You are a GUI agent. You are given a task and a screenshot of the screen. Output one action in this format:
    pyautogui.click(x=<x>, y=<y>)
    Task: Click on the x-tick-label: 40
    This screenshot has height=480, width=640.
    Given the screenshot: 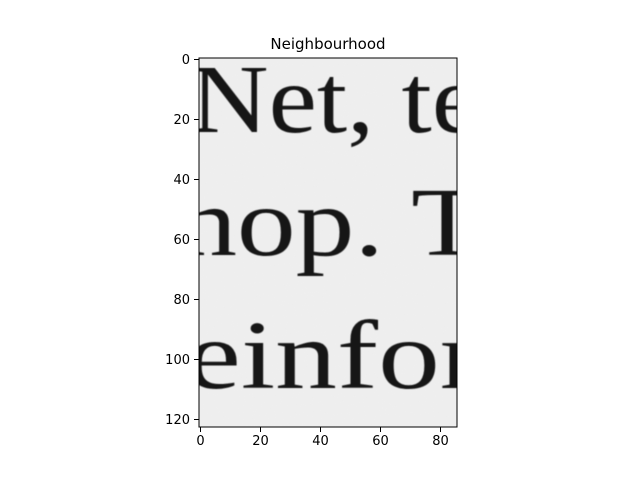 What is the action you would take?
    pyautogui.click(x=320, y=441)
    